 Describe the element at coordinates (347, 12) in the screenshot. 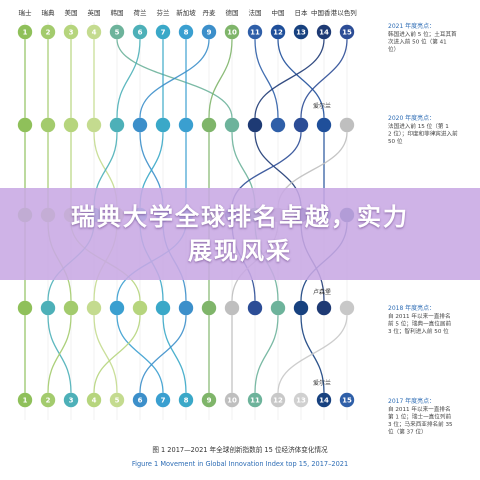

I see `country-label: 以色列` at that location.